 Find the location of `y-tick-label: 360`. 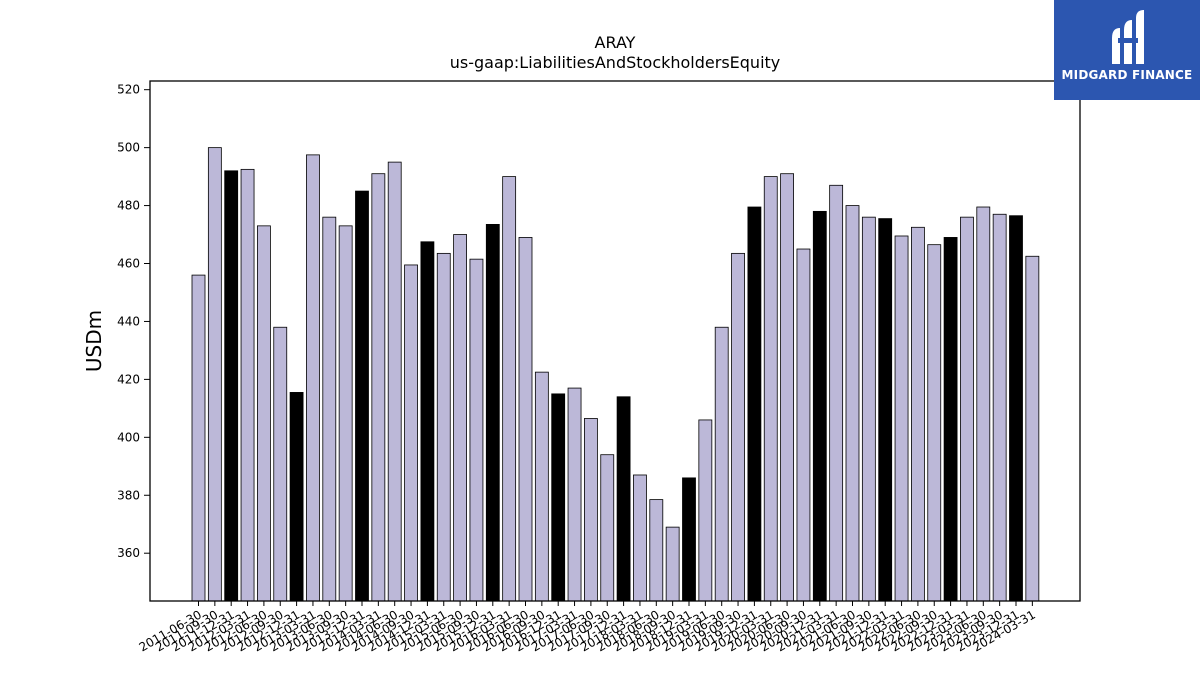

y-tick-label: 360 is located at coordinates (128, 553).